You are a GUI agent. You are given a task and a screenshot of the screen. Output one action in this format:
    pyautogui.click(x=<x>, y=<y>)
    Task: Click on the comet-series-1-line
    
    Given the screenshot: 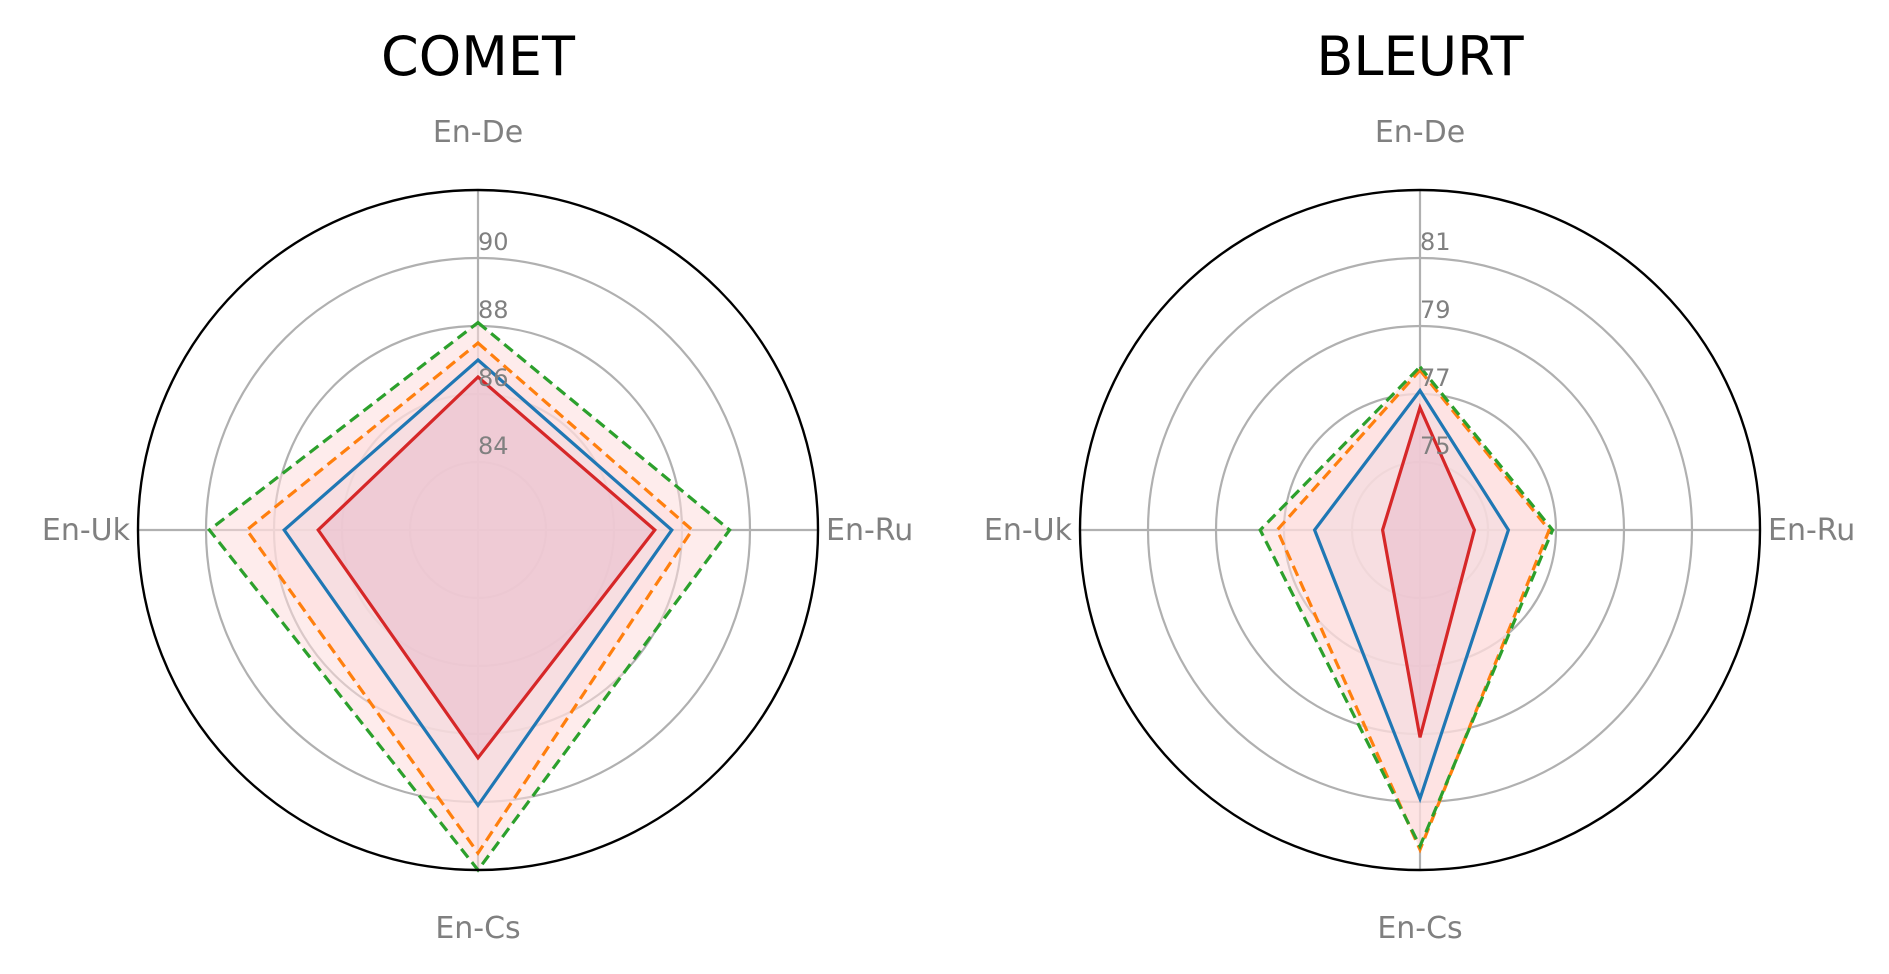 What is the action you would take?
    pyautogui.click(x=469, y=598)
    